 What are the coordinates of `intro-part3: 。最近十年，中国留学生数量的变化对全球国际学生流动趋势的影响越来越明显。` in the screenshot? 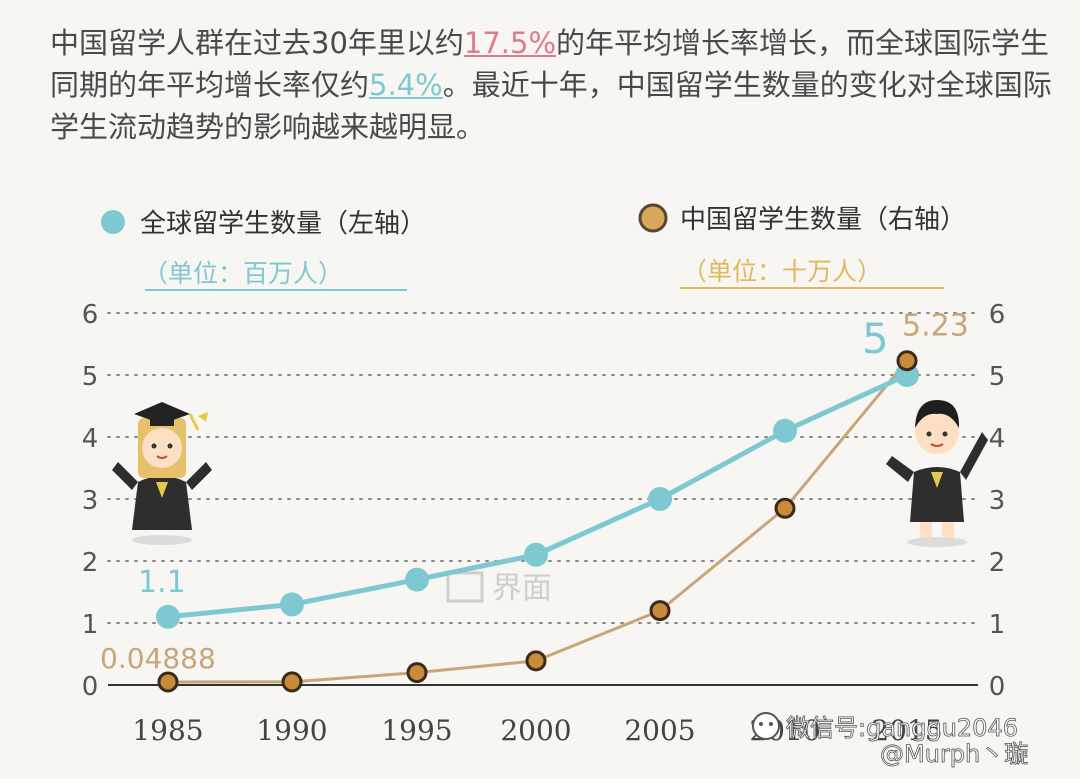 It's located at (551, 106).